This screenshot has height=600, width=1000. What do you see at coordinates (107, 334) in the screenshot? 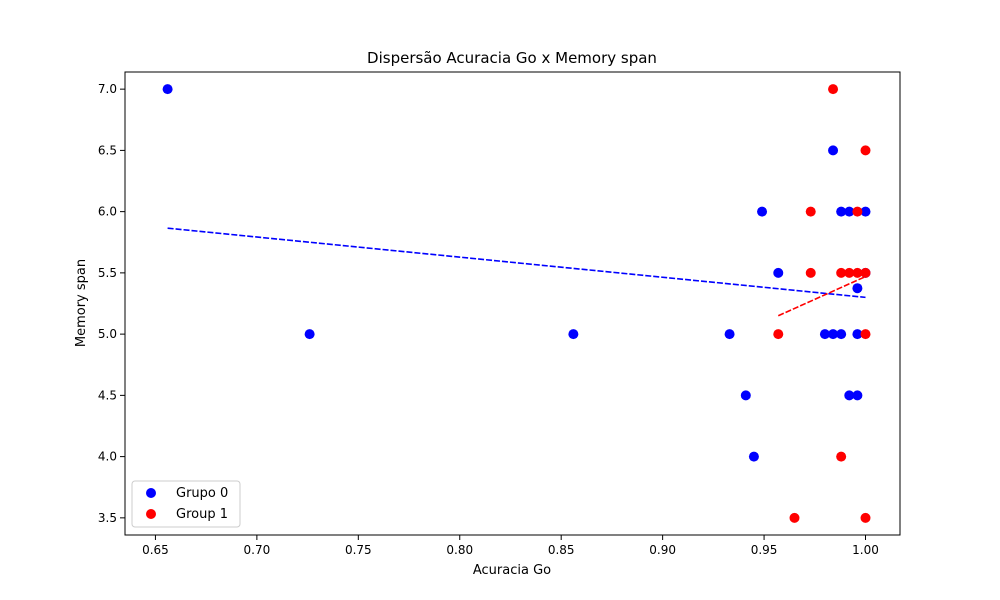
I see `y-tick-label: 5.0` at bounding box center [107, 334].